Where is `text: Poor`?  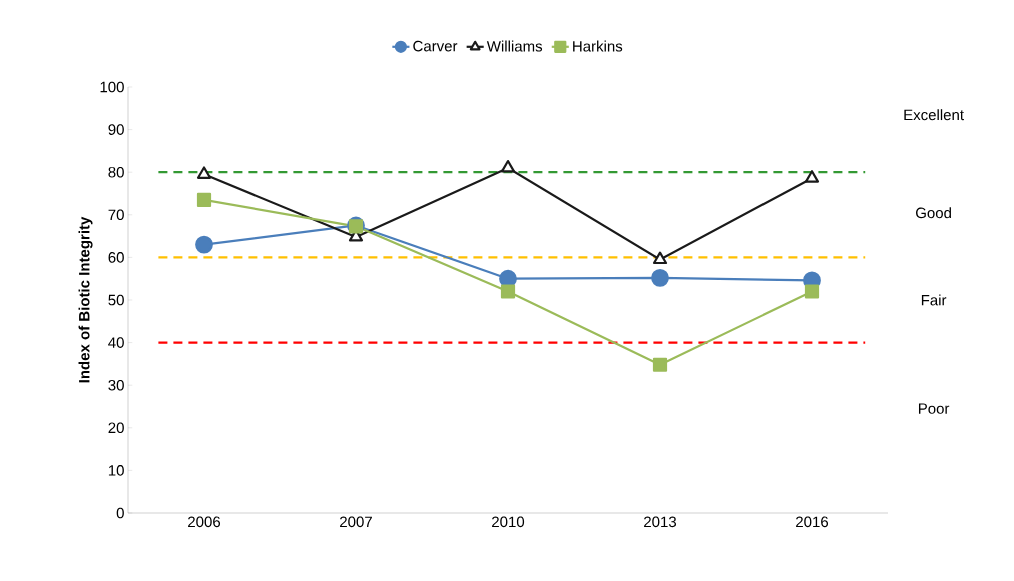
text: Poor is located at coordinates (934, 408).